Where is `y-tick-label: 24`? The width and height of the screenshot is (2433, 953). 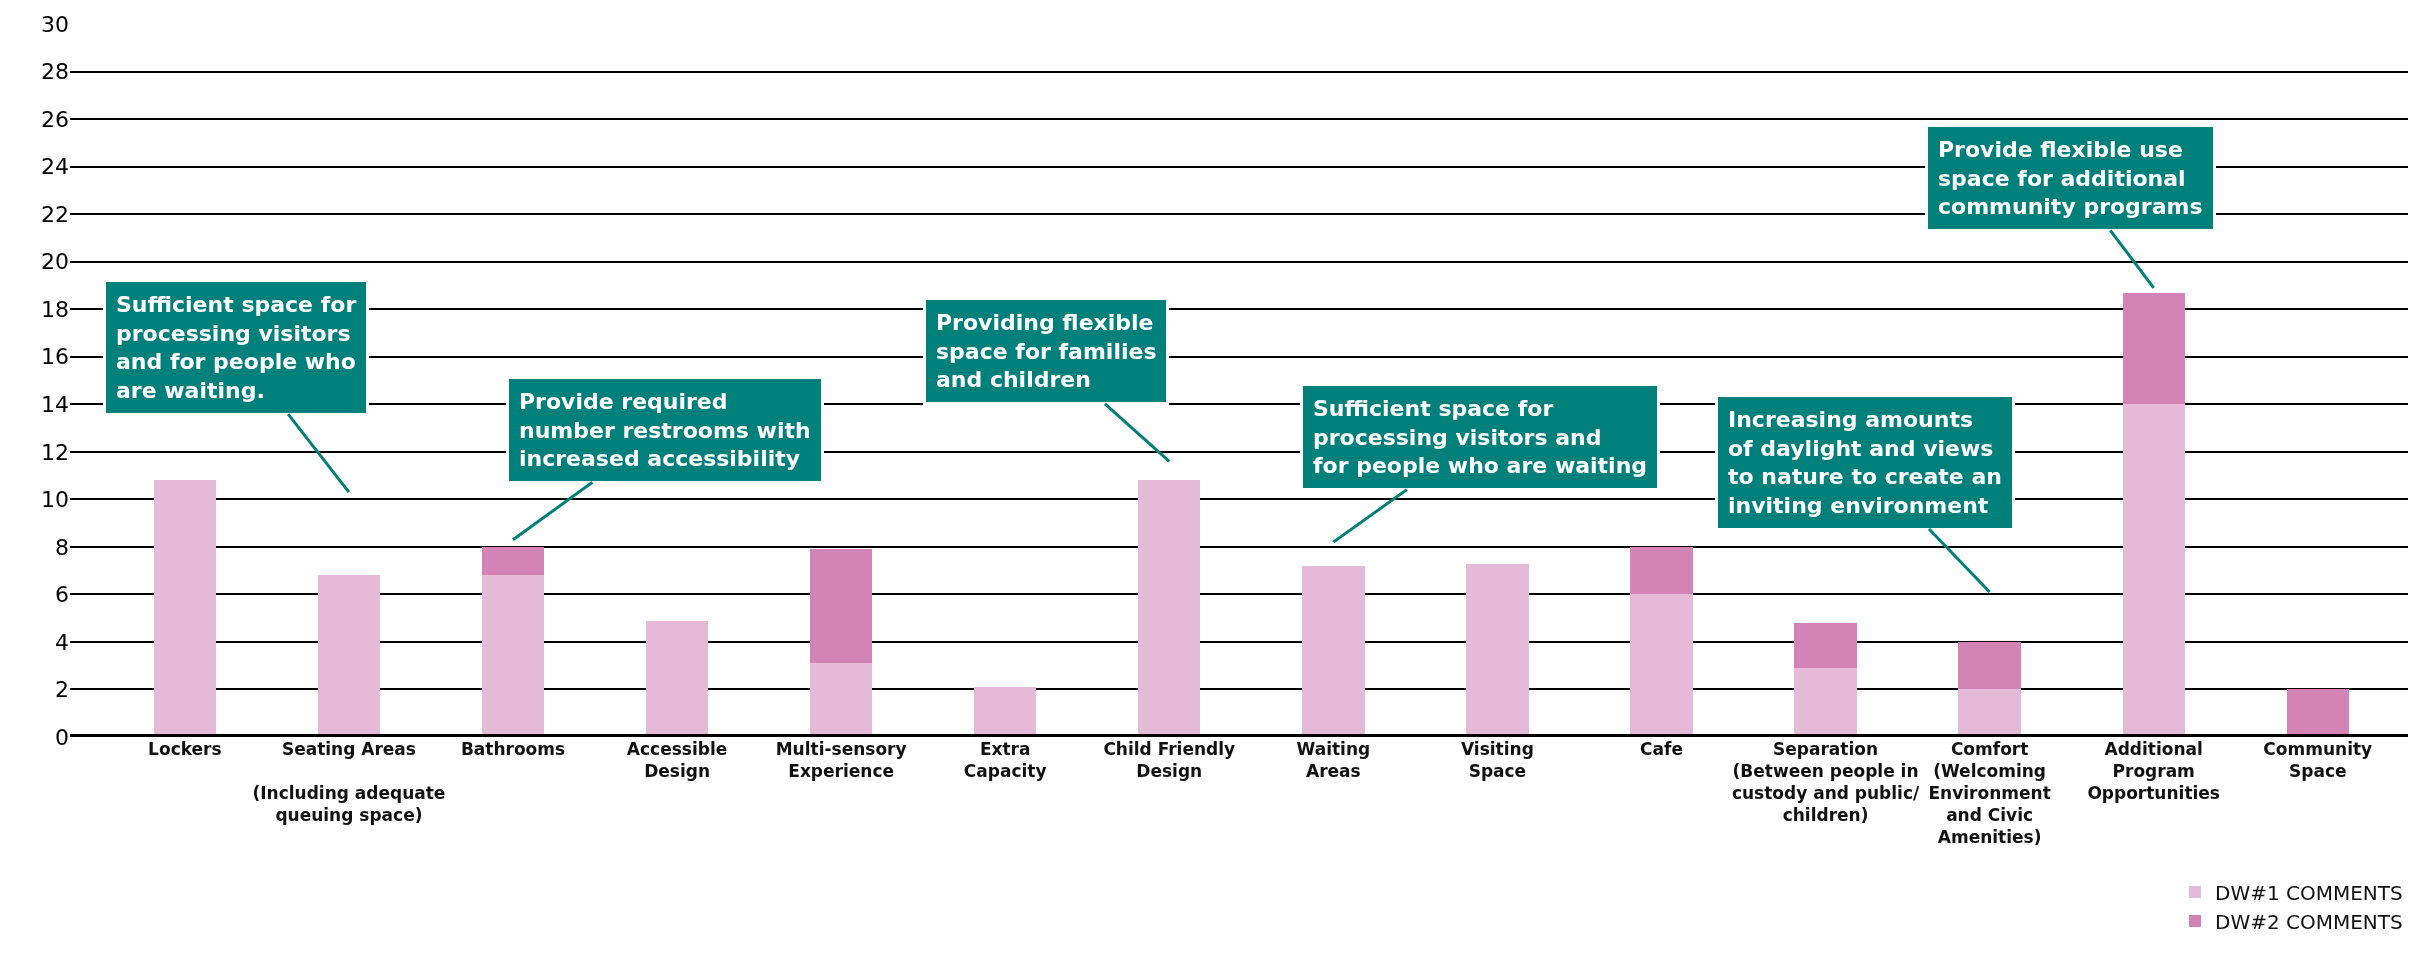
y-tick-label: 24 is located at coordinates (55, 167).